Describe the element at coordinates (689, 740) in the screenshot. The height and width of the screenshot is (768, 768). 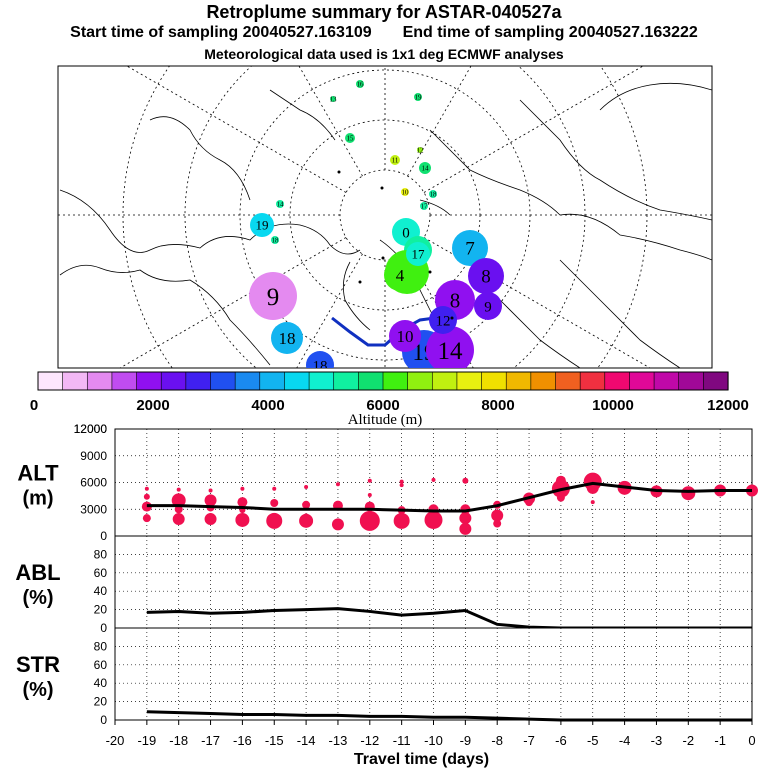
I see `x-tick-label: -2` at that location.